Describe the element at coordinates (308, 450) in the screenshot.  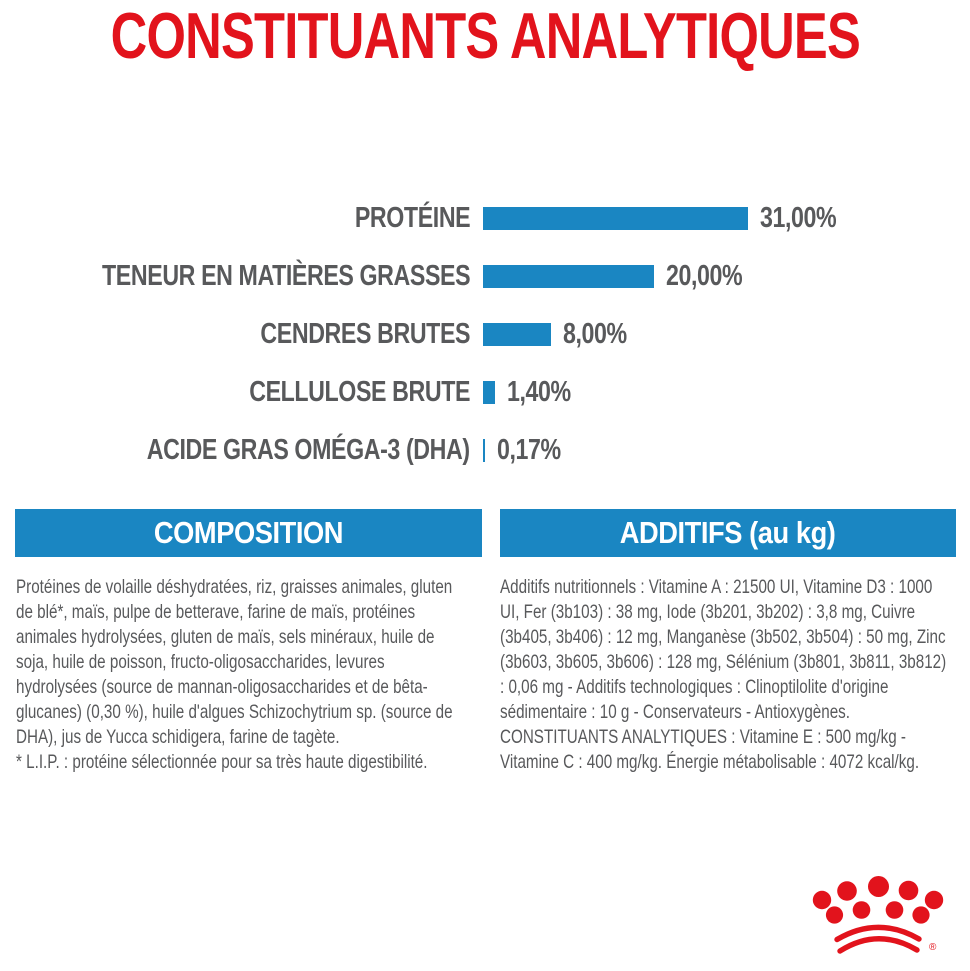
I see `bar-label: ACIDE GRAS OMÉGA-3 (DHA)` at that location.